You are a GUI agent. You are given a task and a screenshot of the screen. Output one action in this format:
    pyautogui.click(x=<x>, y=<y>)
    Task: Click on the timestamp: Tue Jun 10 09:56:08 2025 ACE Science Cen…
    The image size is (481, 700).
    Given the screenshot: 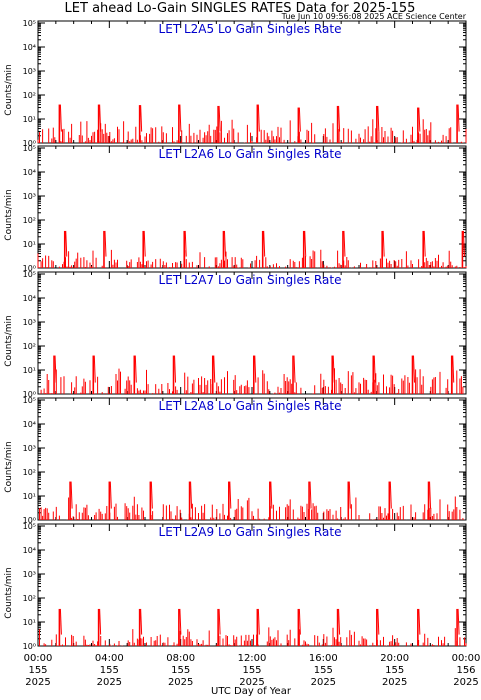 What is the action you would take?
    pyautogui.click(x=374, y=16)
    